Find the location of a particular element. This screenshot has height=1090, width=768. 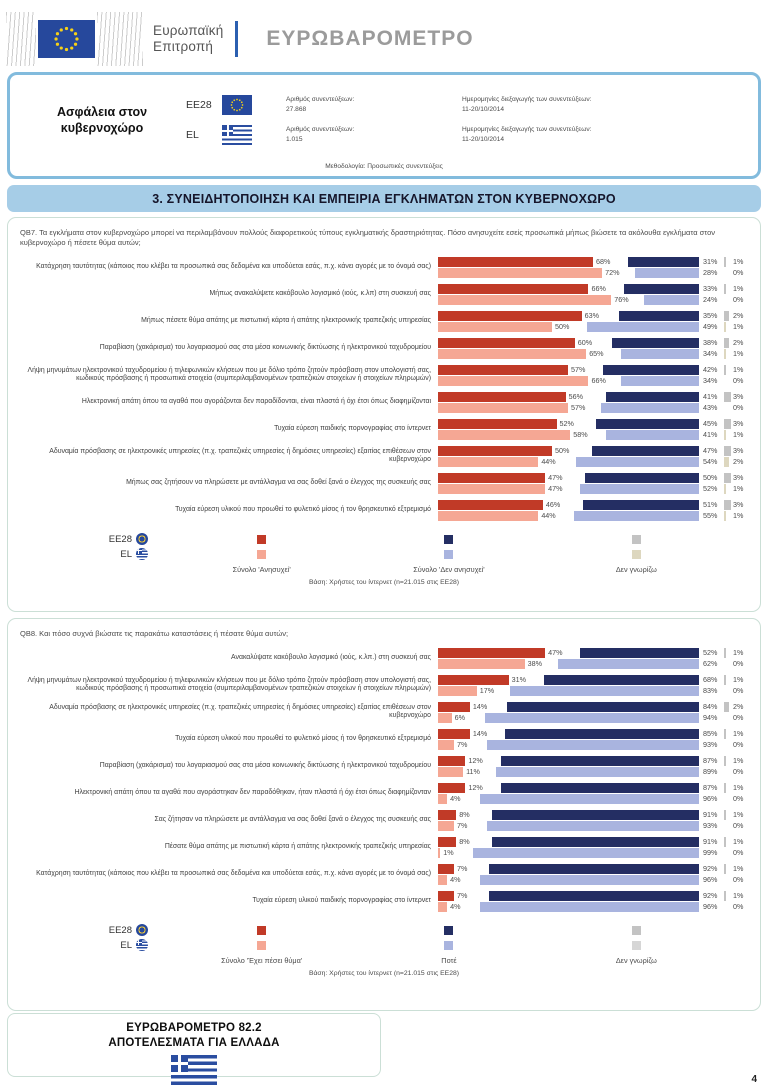

bar-row-el: 72% 28% 0% is located at coordinates (594, 272).